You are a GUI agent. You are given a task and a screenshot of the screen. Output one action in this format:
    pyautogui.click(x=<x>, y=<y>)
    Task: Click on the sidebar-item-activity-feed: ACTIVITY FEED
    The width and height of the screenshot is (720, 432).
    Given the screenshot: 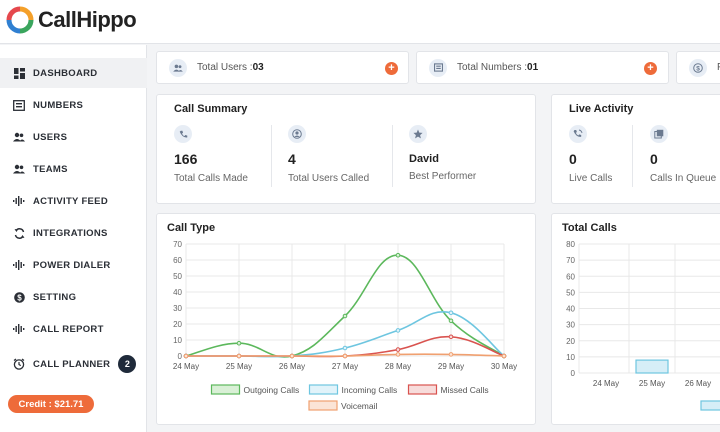 What is the action you would take?
    pyautogui.click(x=73, y=201)
    